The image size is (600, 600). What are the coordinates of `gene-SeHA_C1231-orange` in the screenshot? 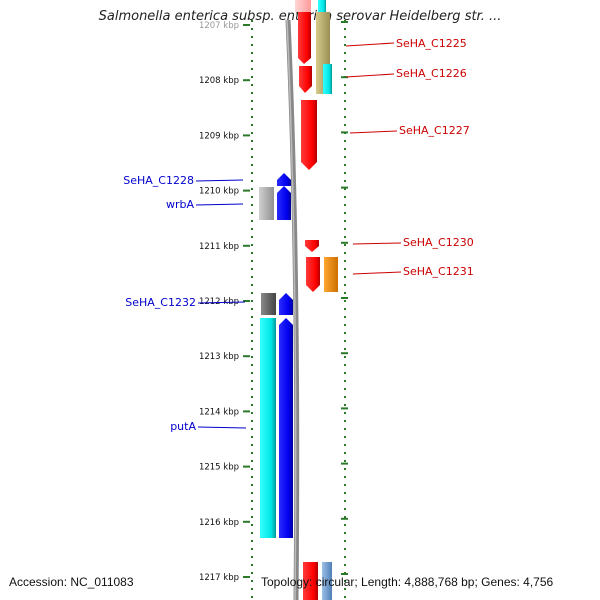 It's located at (331, 274).